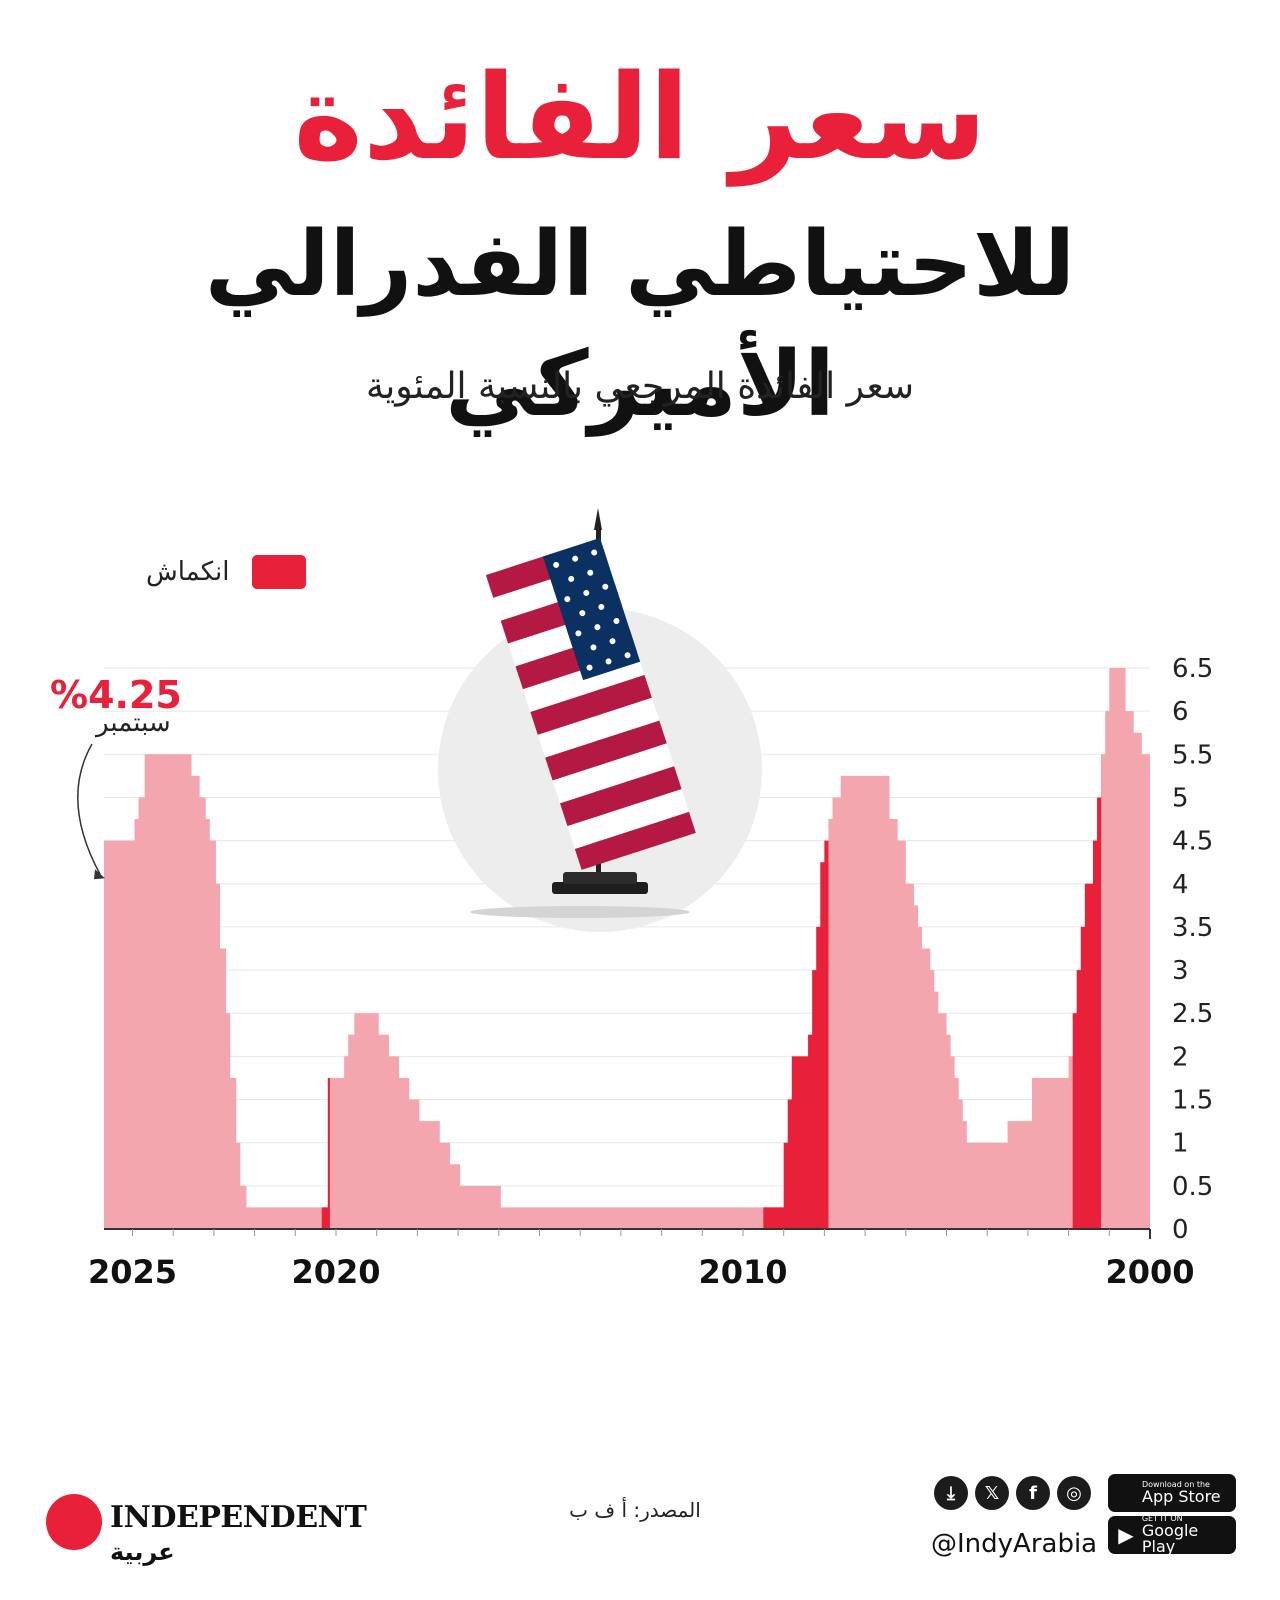 The image size is (1280, 1600). I want to click on callout-arrow-head, so click(99, 874).